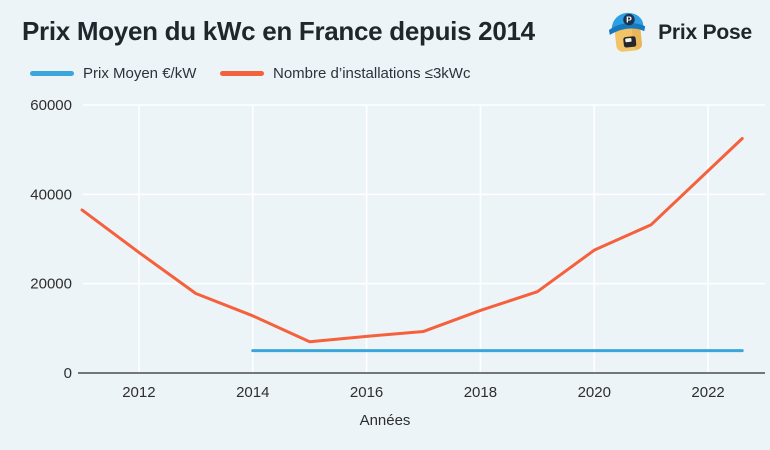  What do you see at coordinates (627, 32) in the screenshot?
I see `prixpose-mascot-icon: P` at bounding box center [627, 32].